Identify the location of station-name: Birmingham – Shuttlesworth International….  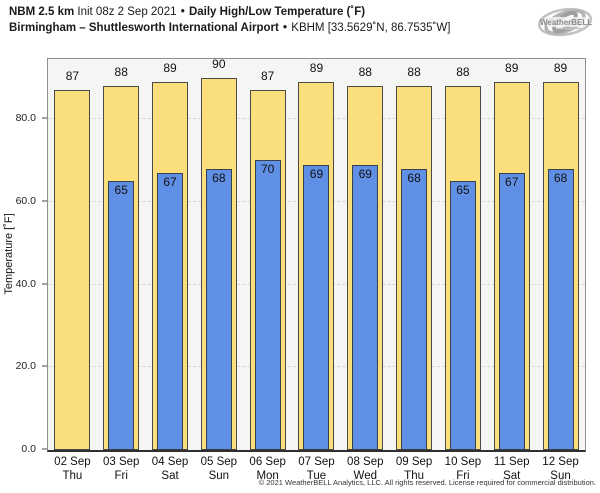
(144, 28).